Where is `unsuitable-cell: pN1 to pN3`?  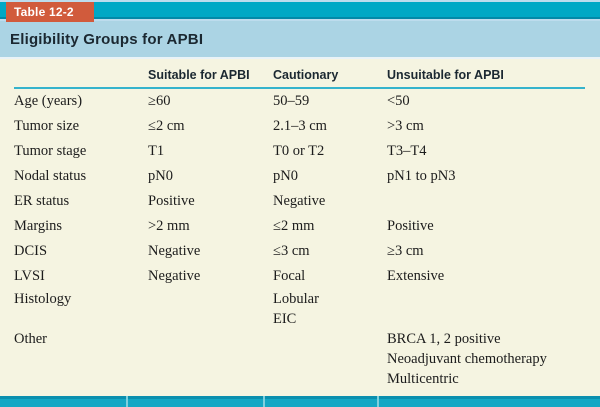
unsuitable-cell: pN1 to pN3 is located at coordinates (421, 176).